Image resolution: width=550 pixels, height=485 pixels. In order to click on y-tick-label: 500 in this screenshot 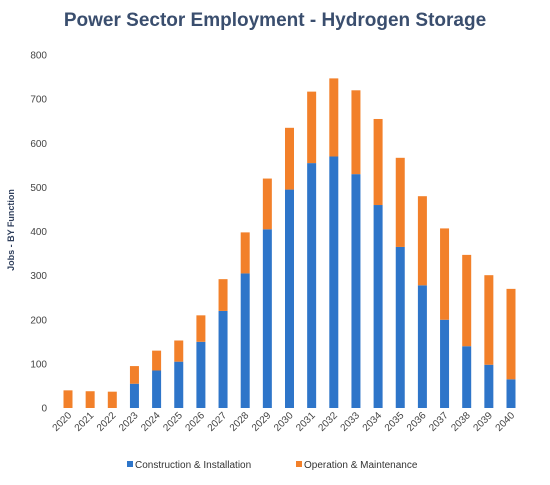, I will do `click(38, 188)`.